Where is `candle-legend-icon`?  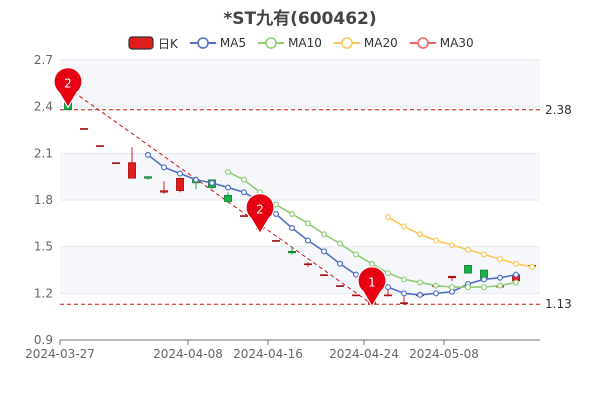 candle-legend-icon is located at coordinates (141, 43).